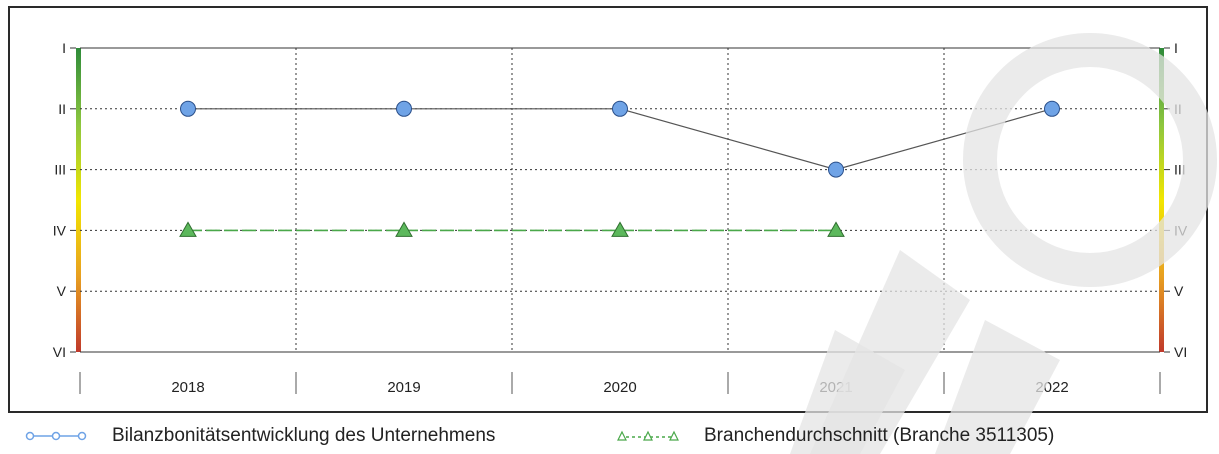 The image size is (1219, 454). What do you see at coordinates (62, 109) in the screenshot?
I see `y-tick-label-left: II` at bounding box center [62, 109].